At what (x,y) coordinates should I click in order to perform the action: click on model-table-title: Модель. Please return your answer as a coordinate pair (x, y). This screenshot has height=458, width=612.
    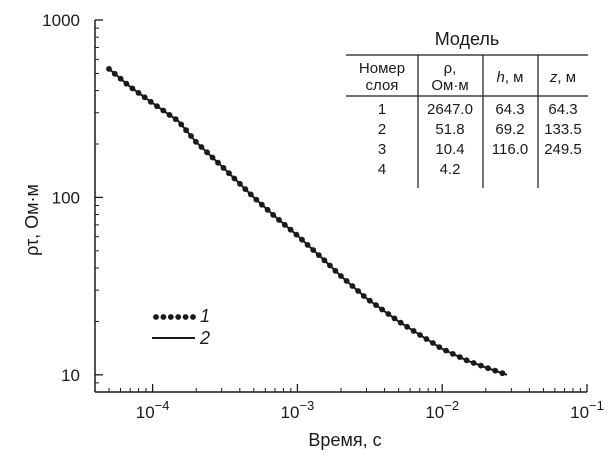
    Looking at the image, I should click on (467, 39).